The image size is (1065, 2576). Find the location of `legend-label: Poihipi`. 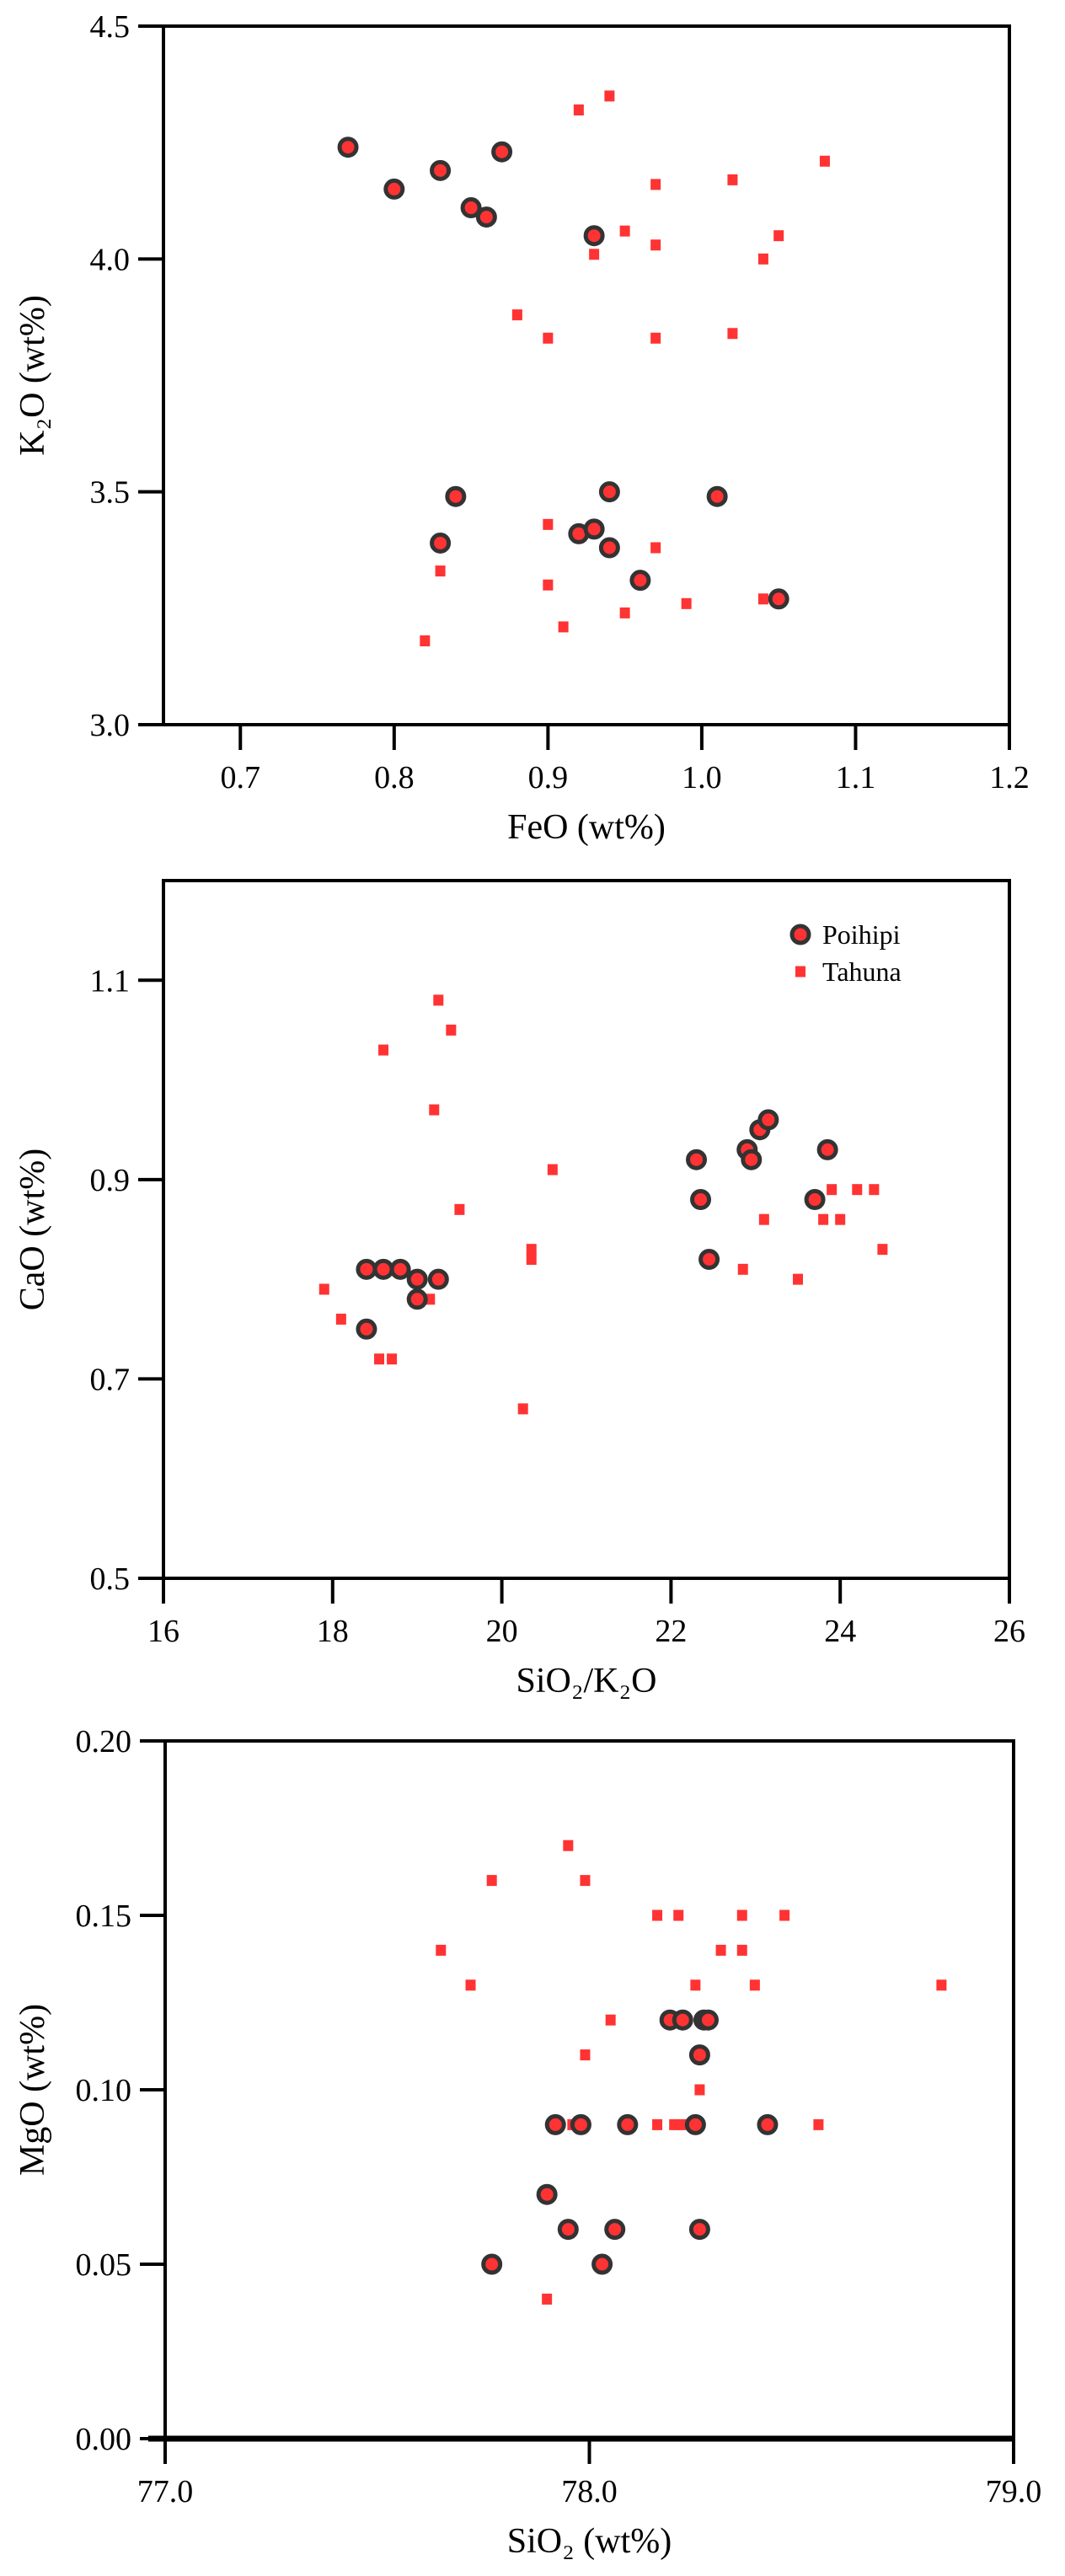

legend-label: Poihipi is located at coordinates (861, 935).